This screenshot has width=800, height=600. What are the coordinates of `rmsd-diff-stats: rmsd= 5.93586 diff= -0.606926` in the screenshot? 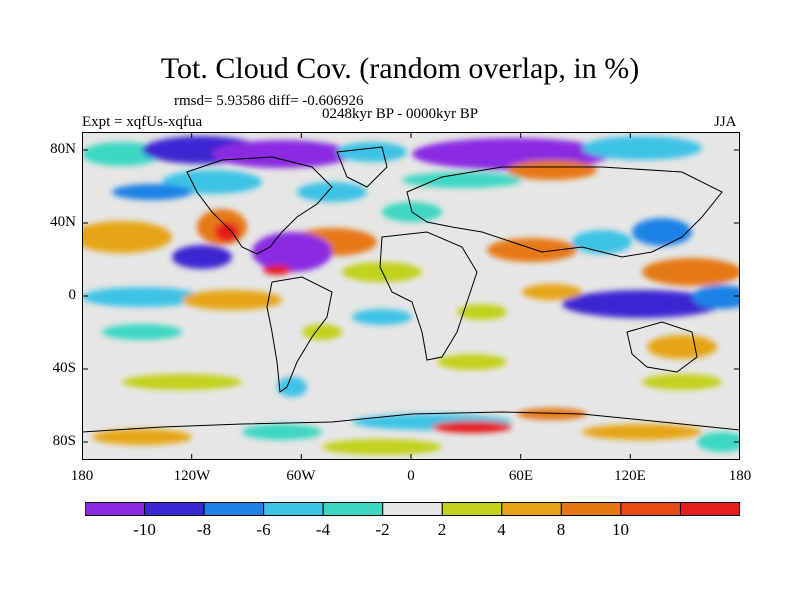 It's located at (269, 101).